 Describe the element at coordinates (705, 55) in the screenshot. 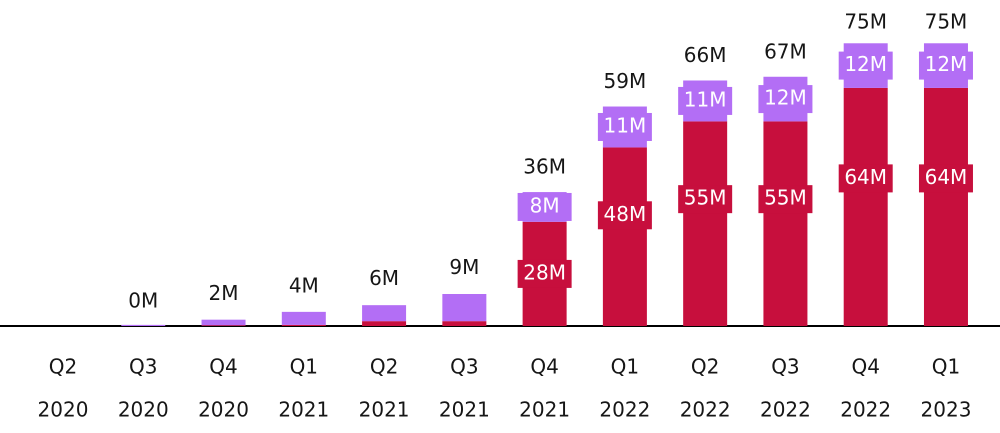

I see `total-label: 66M` at that location.